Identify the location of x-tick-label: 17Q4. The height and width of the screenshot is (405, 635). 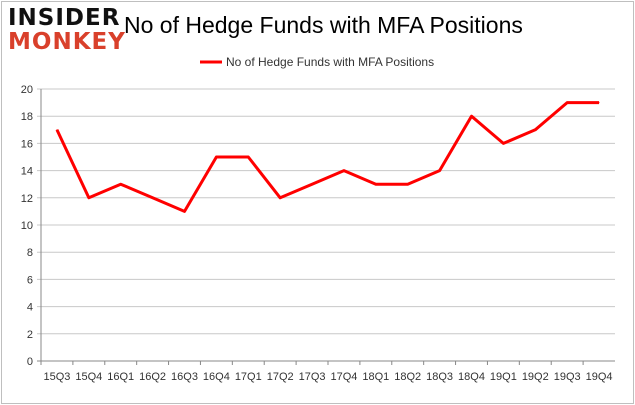
(343, 377).